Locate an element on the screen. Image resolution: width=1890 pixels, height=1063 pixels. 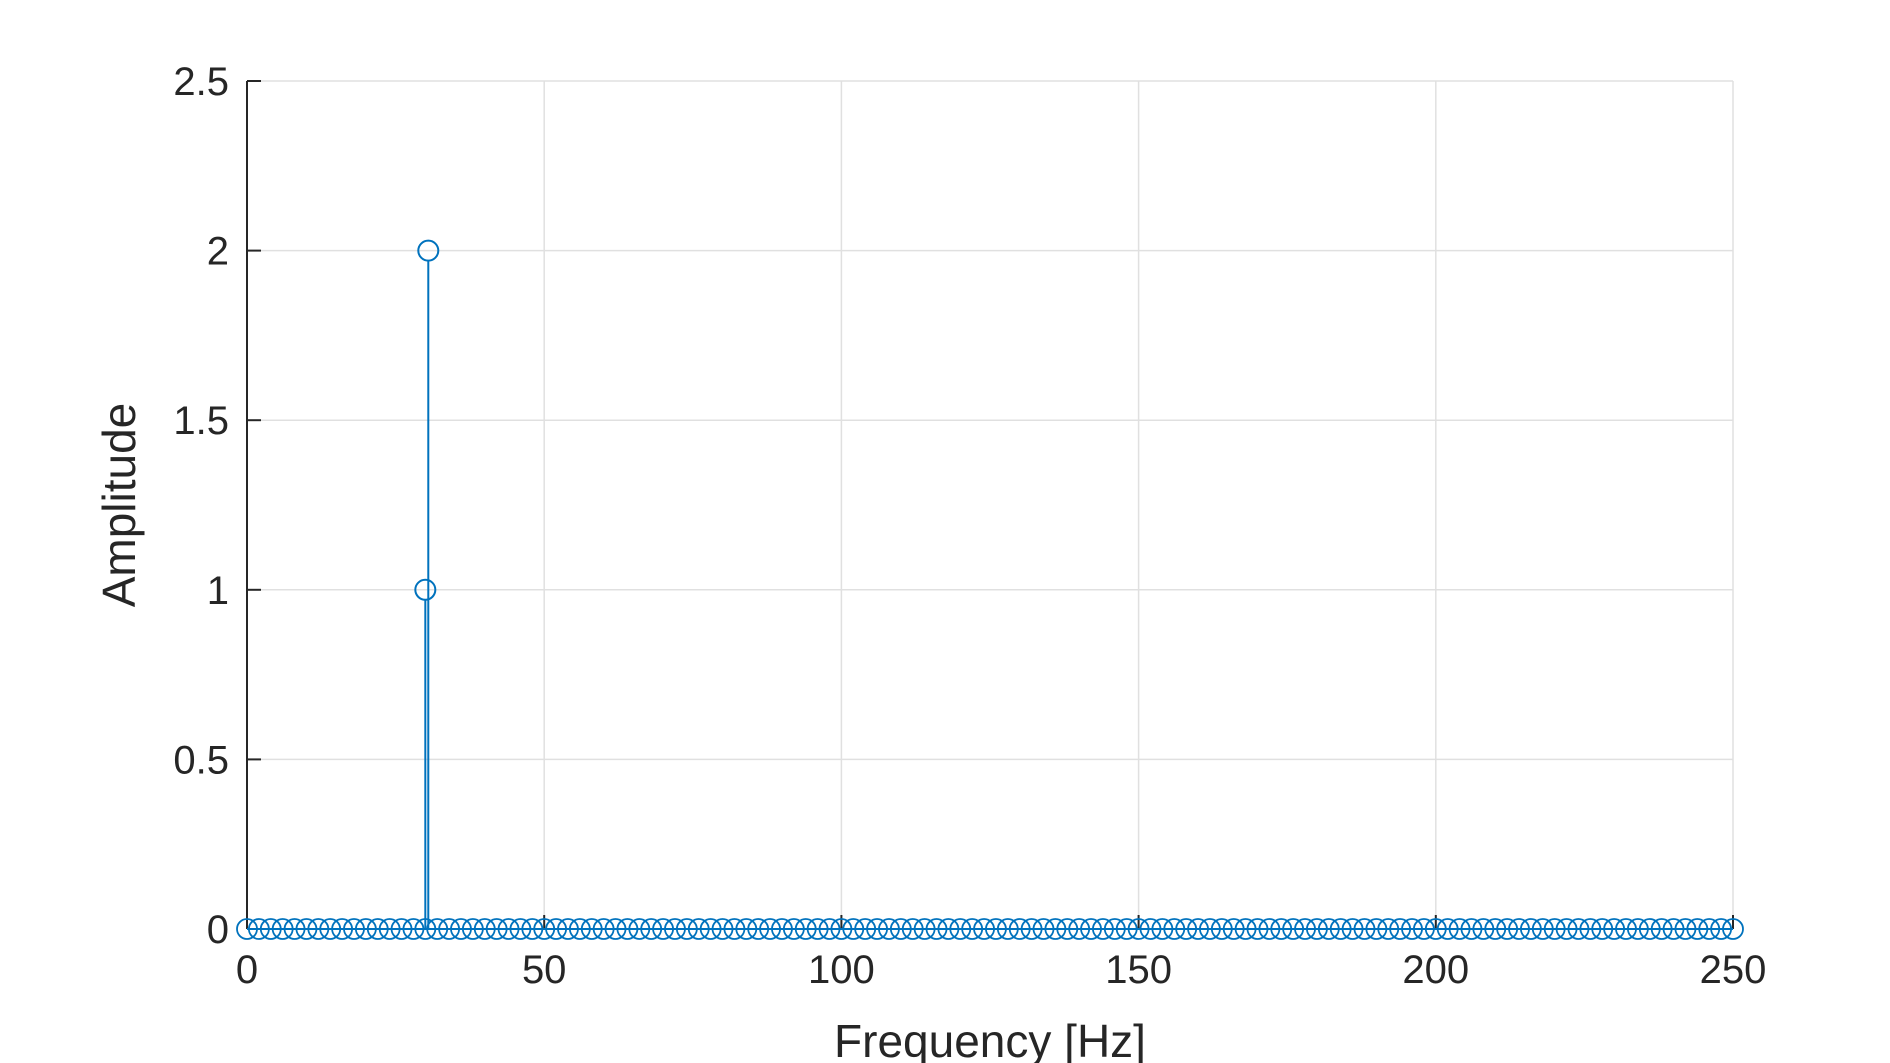
x-tick-label: 100 is located at coordinates (841, 970).